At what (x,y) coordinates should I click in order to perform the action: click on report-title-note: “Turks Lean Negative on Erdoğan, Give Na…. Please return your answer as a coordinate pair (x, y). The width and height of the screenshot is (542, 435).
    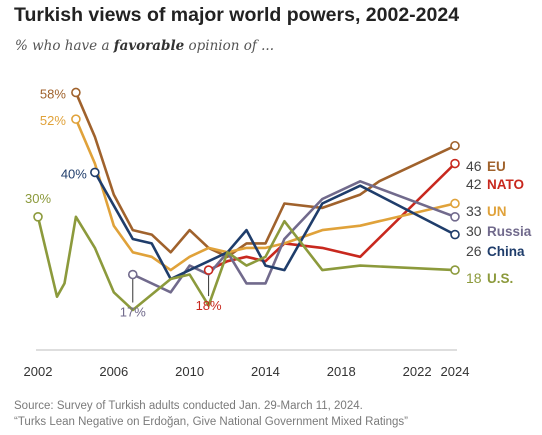
    Looking at the image, I should click on (211, 422).